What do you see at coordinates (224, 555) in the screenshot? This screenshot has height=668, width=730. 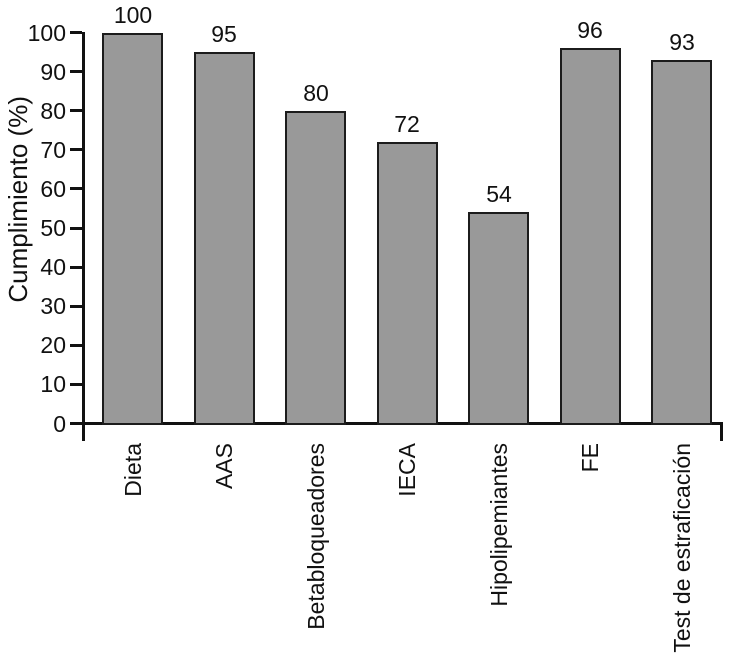 I see `x-category-slot: AAS` at bounding box center [224, 555].